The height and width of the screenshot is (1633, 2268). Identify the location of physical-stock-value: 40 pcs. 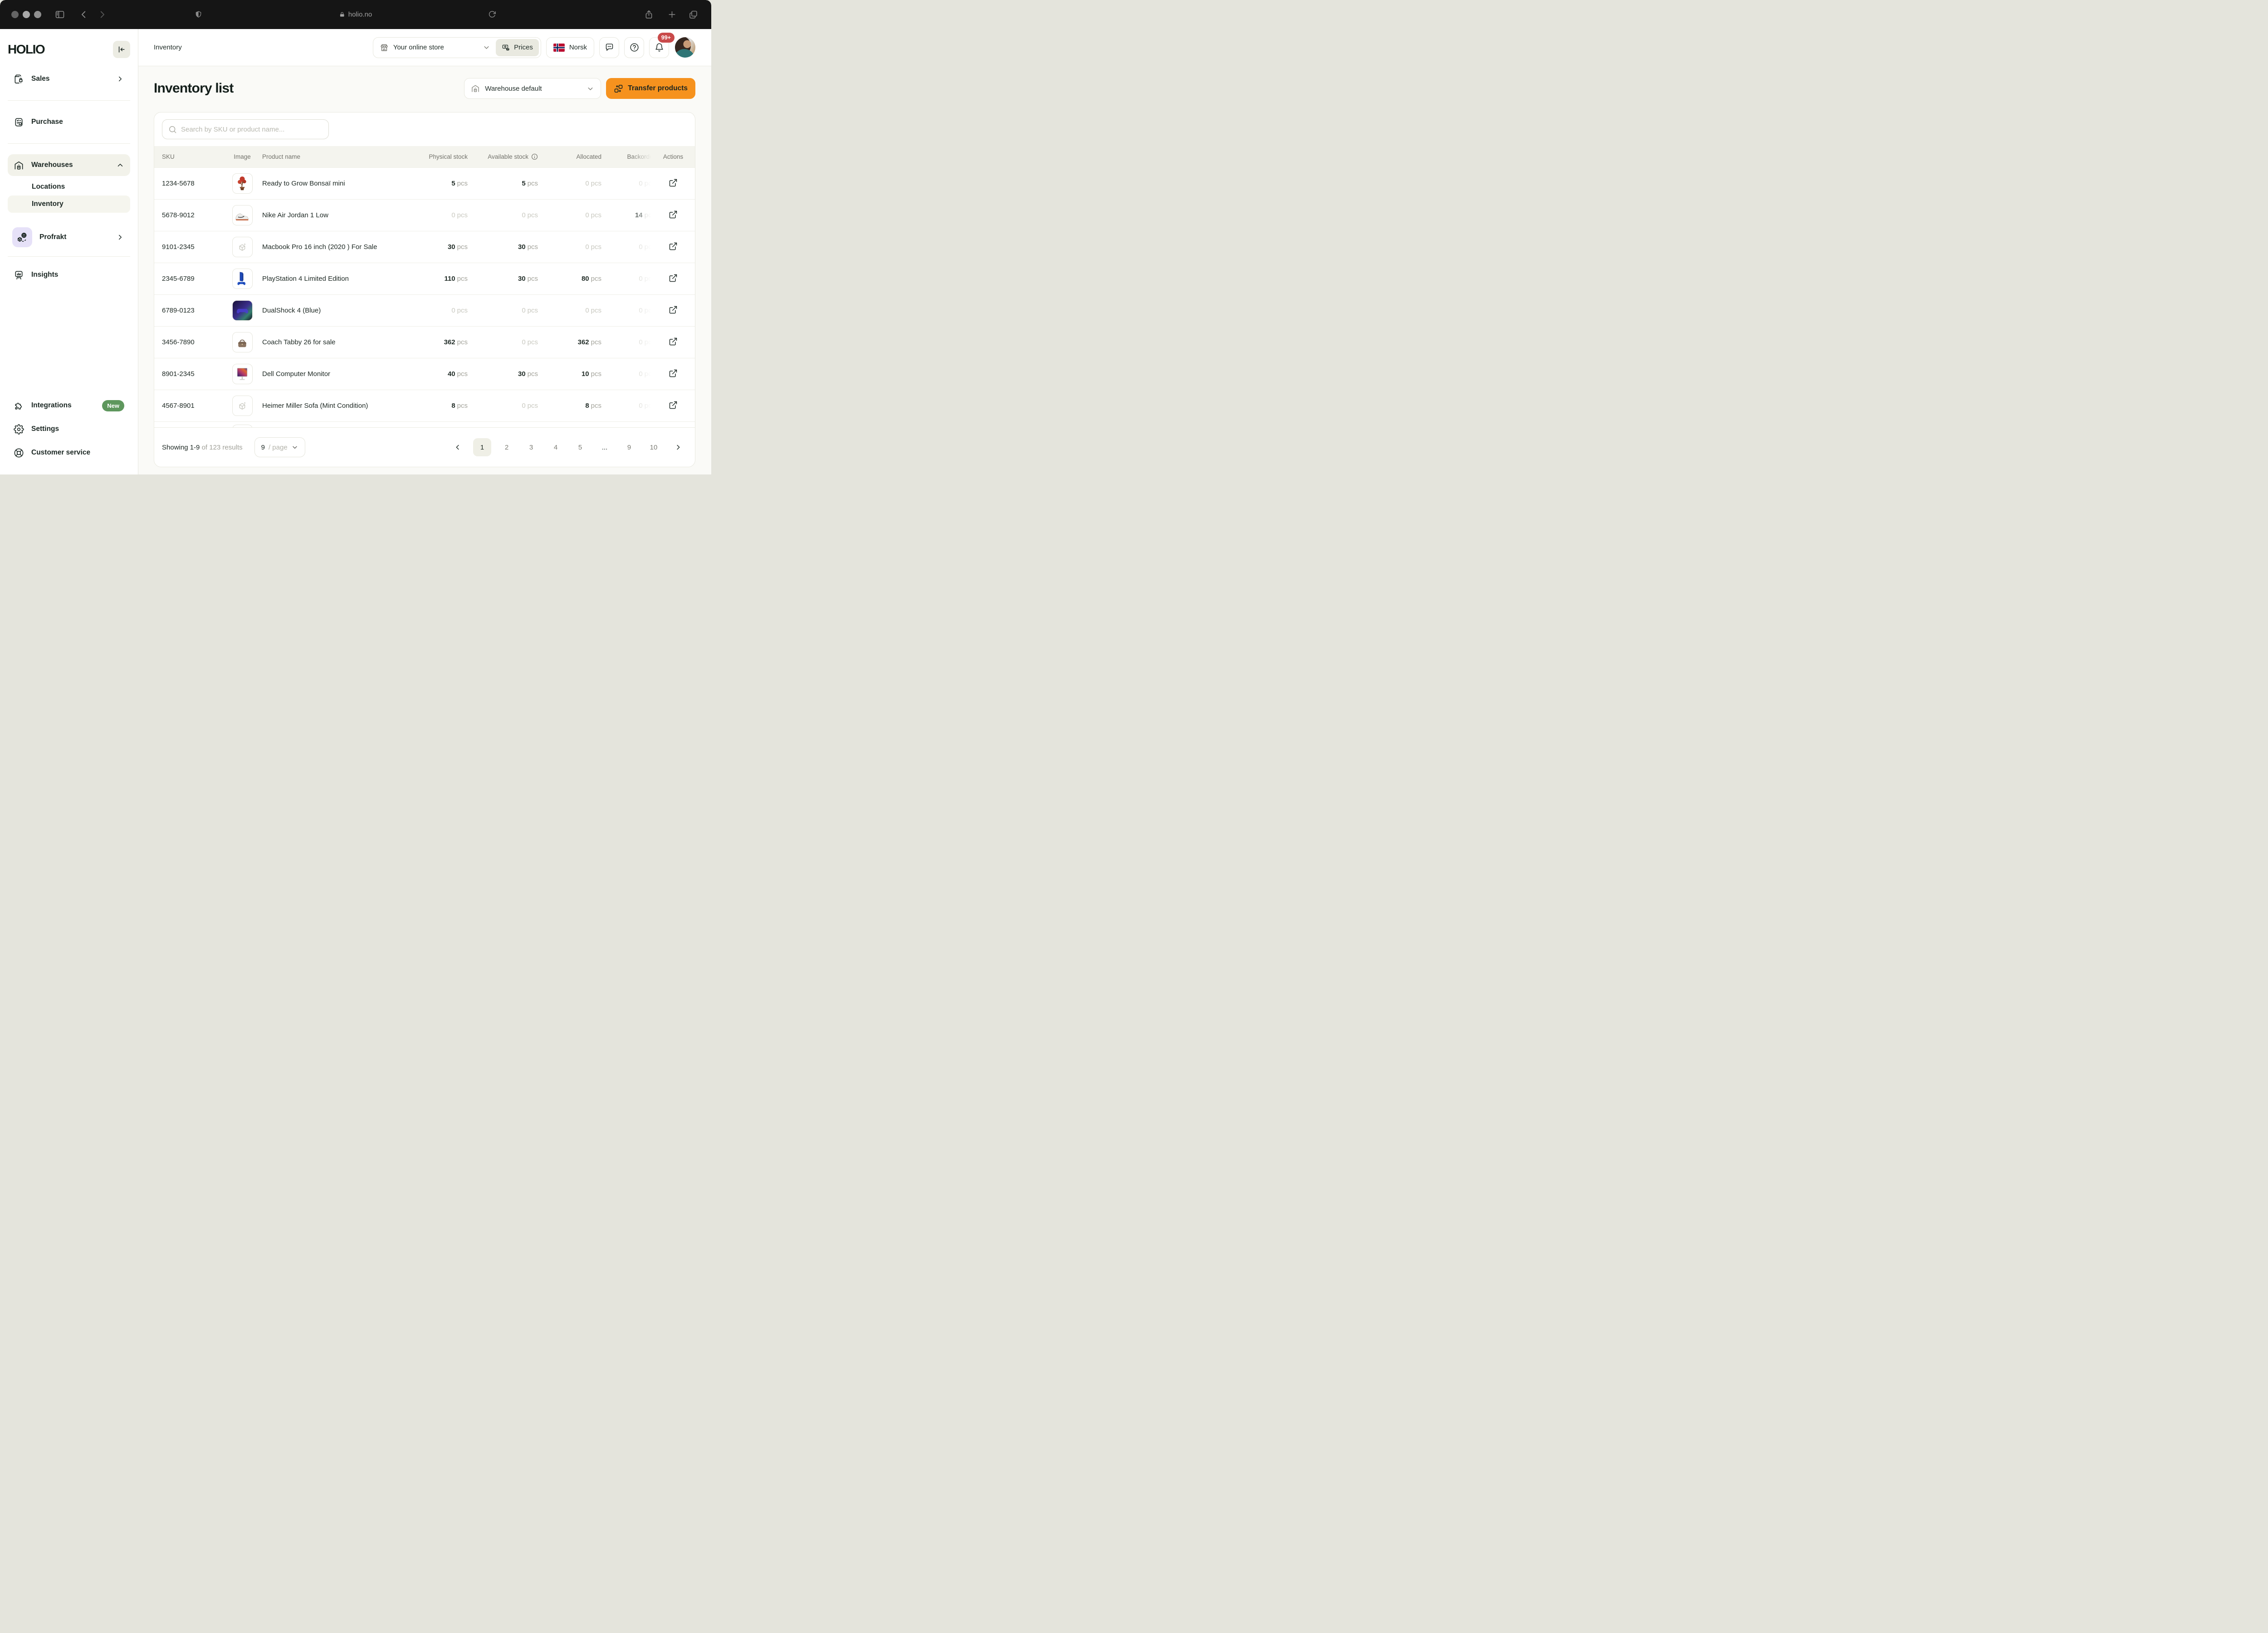
(457, 374).